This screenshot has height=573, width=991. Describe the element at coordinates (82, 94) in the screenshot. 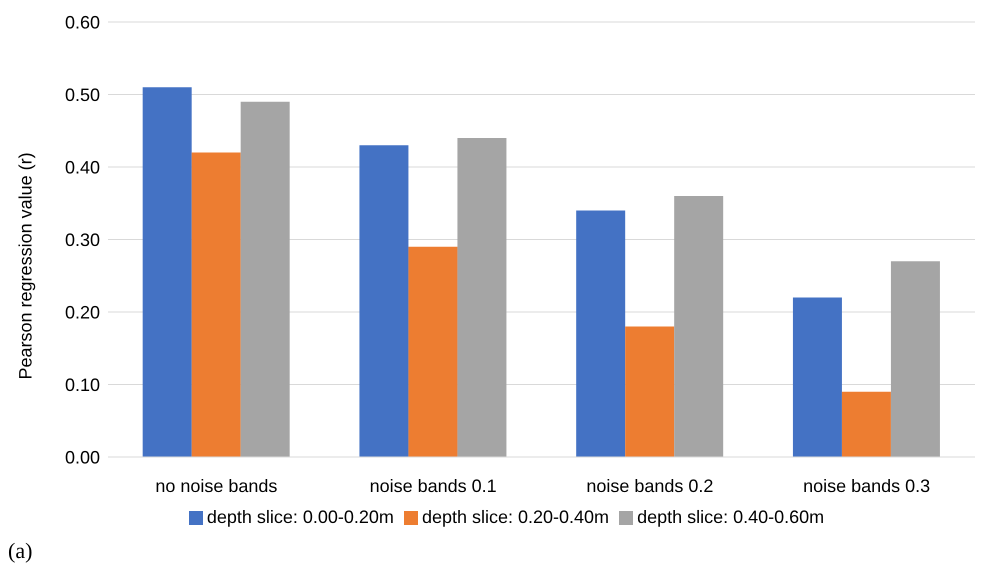

I see `y-tick-label: 0.50` at that location.